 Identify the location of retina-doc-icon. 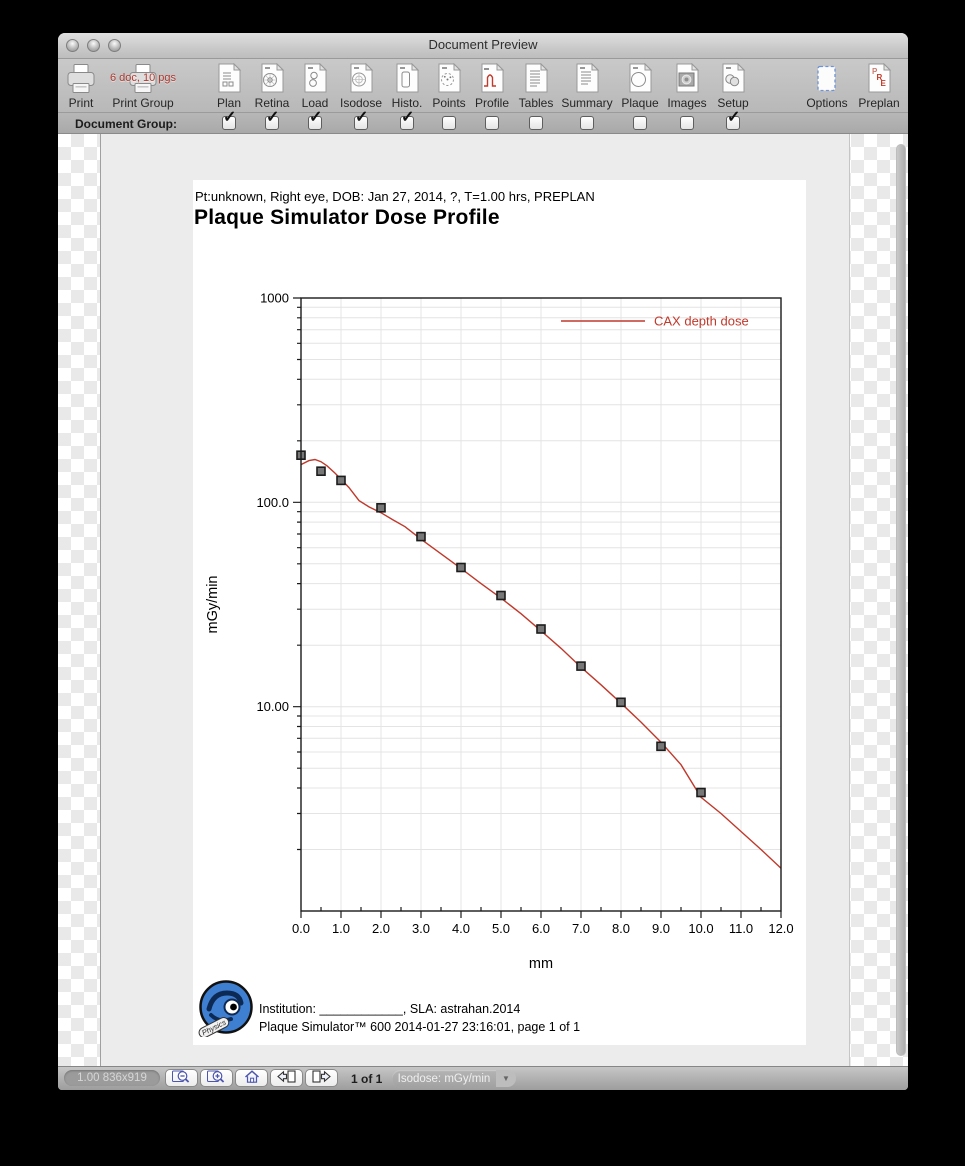
(272, 78).